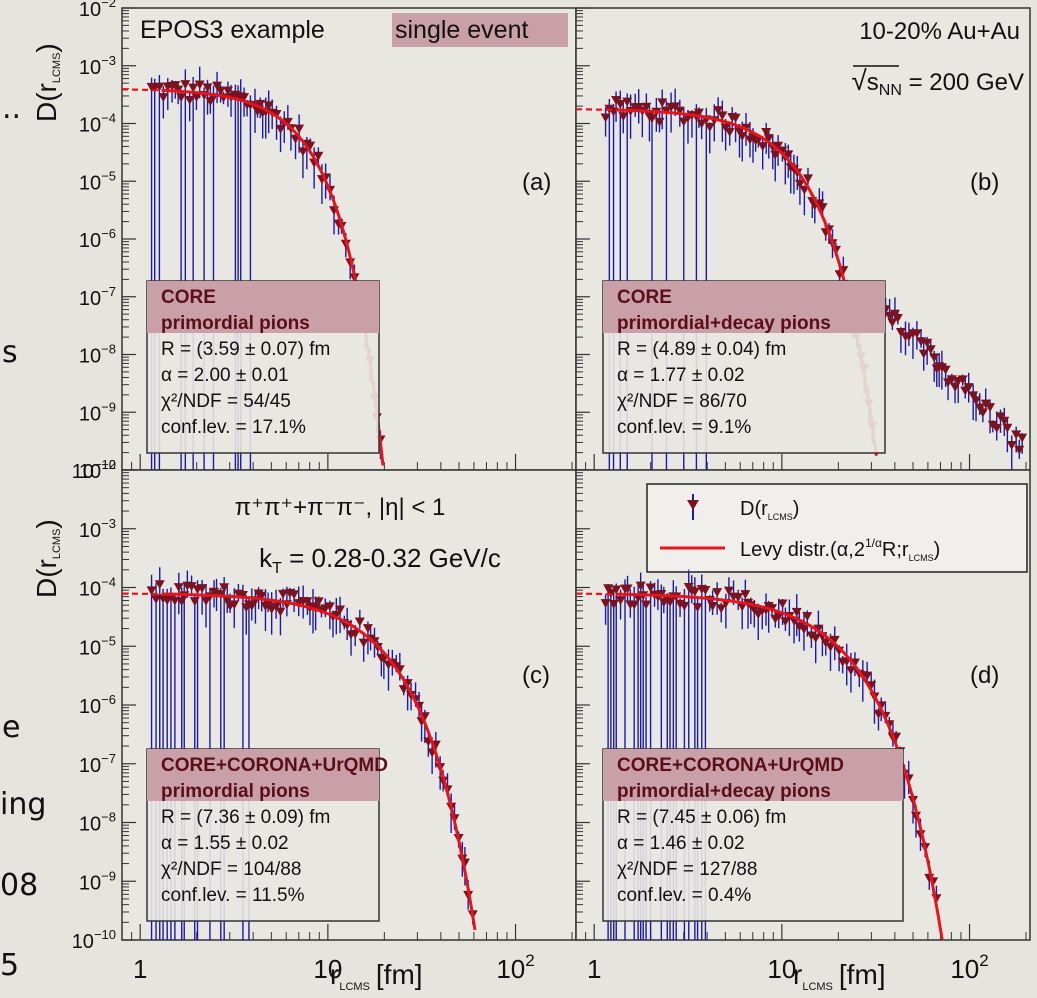 The height and width of the screenshot is (998, 1037). Describe the element at coordinates (47, 558) in the screenshot. I see `y-axis-label-bottom: D(rLCMS)` at that location.